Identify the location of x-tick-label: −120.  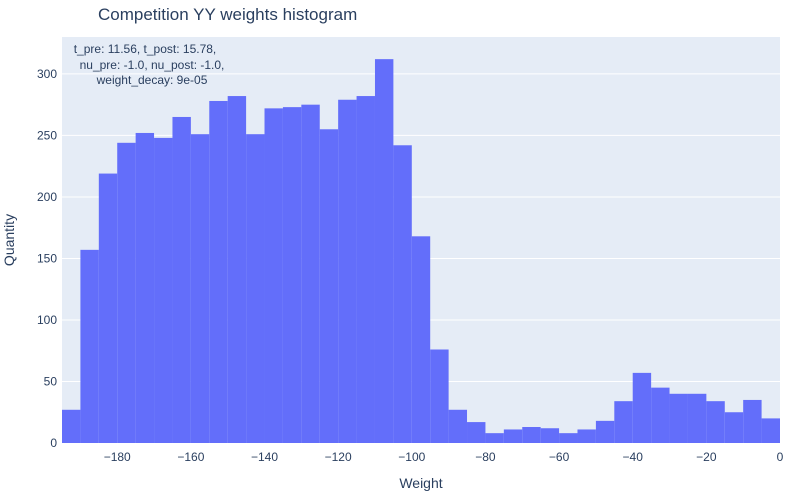
(338, 457).